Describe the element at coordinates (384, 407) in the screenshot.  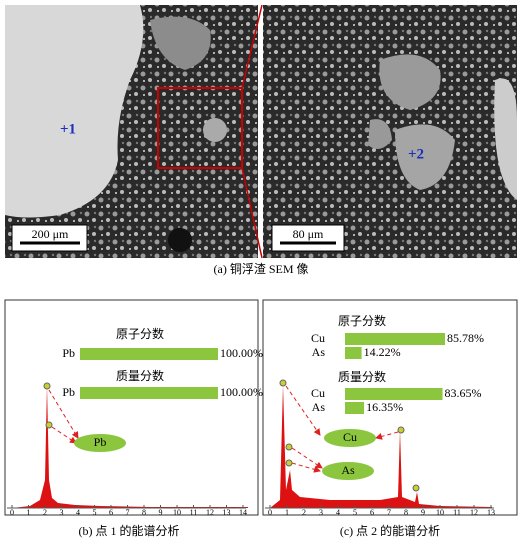
I see `value-label: 16.35%` at that location.